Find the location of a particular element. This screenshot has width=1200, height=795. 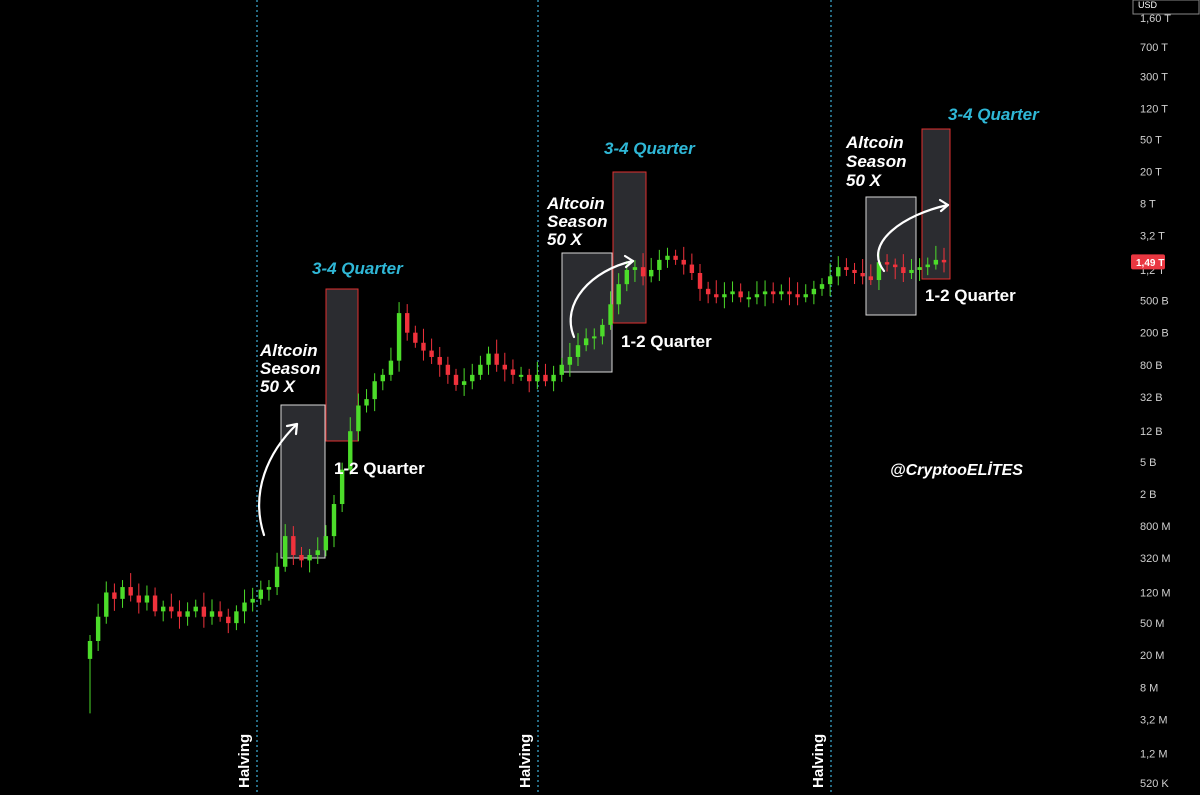

quarter-1-2-label-2: 1-2 Quarter is located at coordinates (666, 341).